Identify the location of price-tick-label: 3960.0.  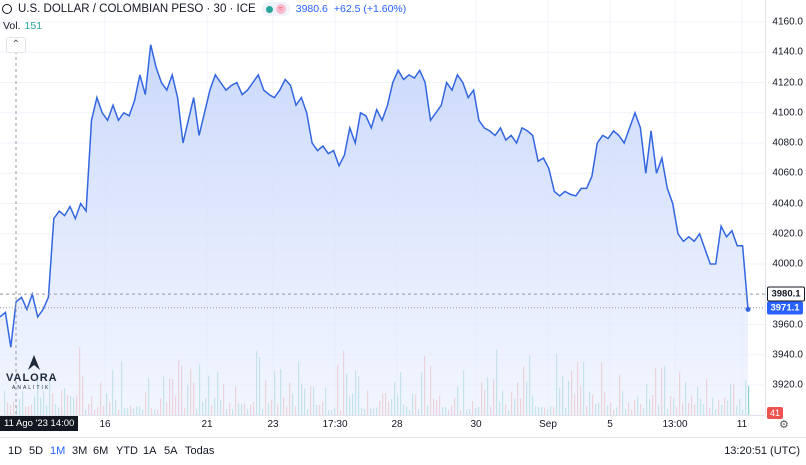
(787, 324).